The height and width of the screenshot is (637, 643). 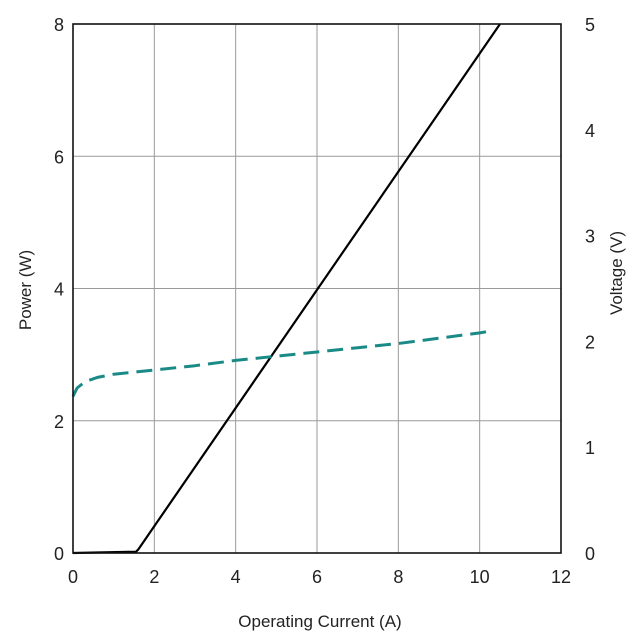 I want to click on y2-tick-label: 5, so click(x=590, y=25).